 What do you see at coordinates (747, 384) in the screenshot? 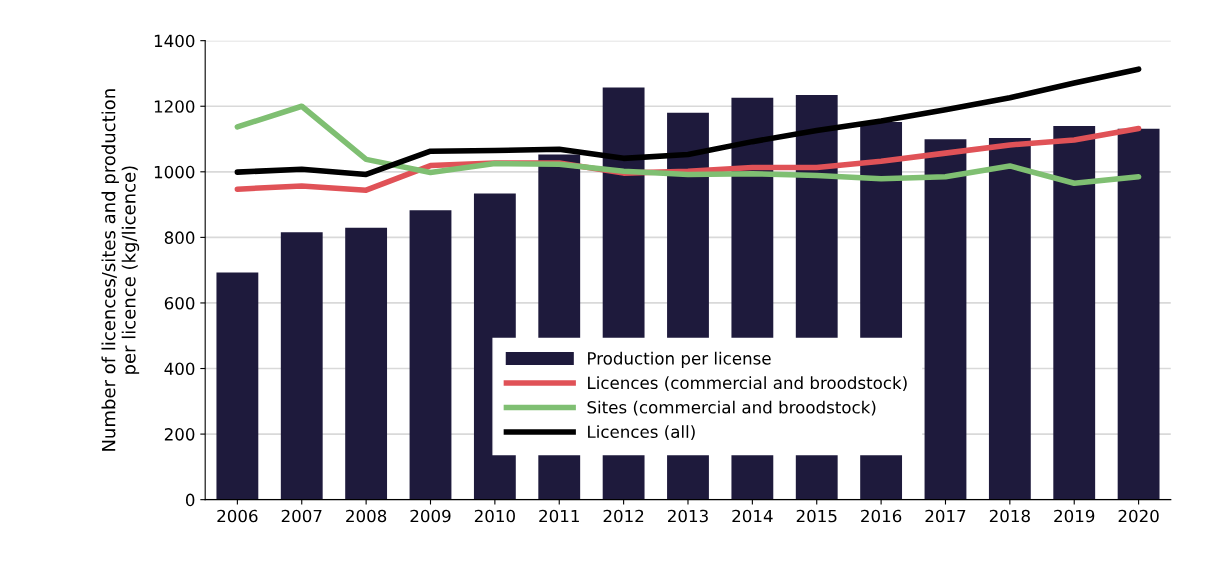
I see `legend-label: Licences (commercial and broodstock)` at bounding box center [747, 384].